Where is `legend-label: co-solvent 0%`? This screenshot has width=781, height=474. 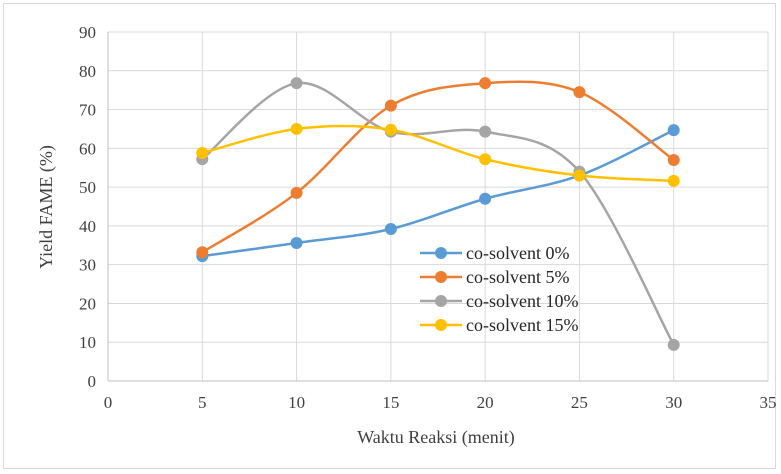 legend-label: co-solvent 0% is located at coordinates (517, 253).